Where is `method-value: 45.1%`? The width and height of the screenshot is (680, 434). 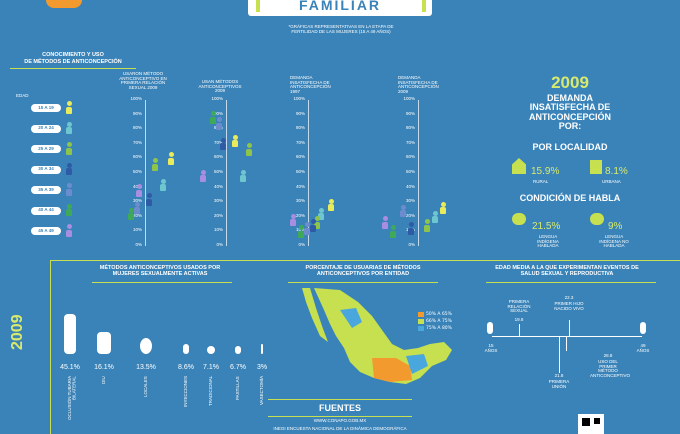 method-value: 45.1% is located at coordinates (70, 367).